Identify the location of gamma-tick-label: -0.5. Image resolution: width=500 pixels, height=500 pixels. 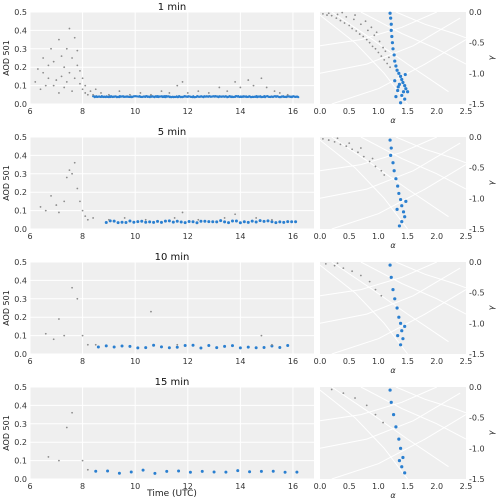
(477, 168).